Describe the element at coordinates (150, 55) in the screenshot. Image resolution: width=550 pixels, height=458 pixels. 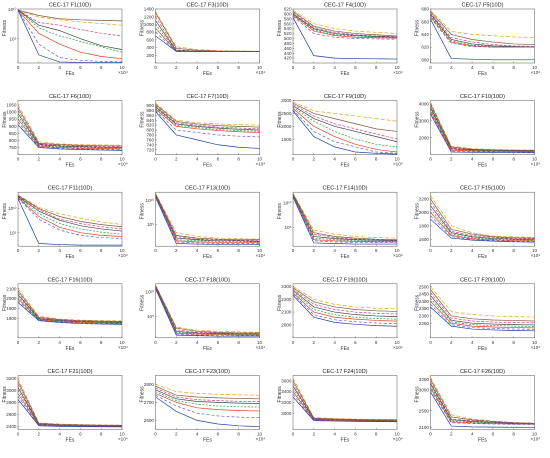
I see `y-tick-label: 200` at that location.